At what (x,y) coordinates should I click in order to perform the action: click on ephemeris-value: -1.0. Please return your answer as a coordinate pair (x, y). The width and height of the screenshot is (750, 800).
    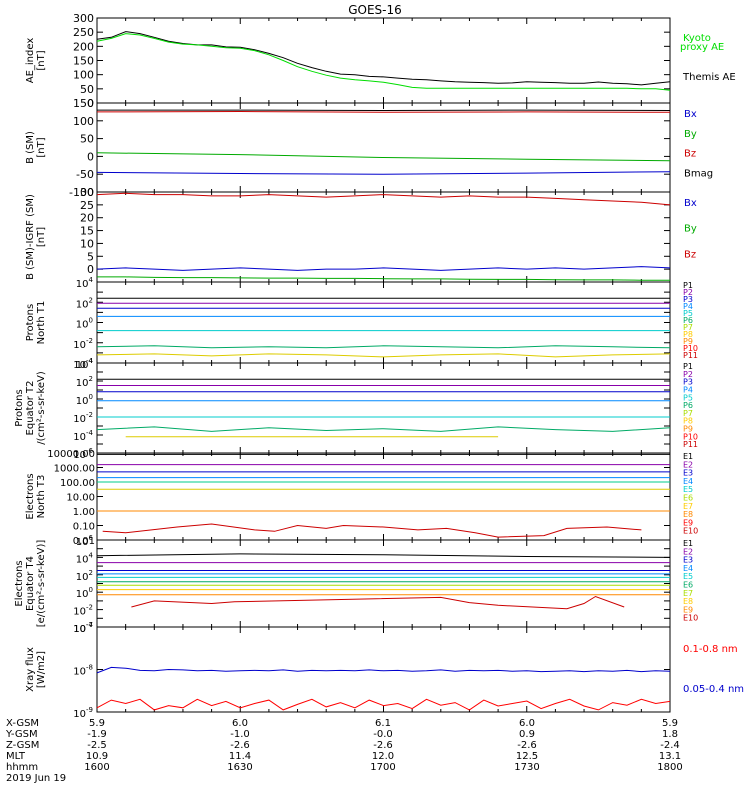
    Looking at the image, I should click on (240, 734).